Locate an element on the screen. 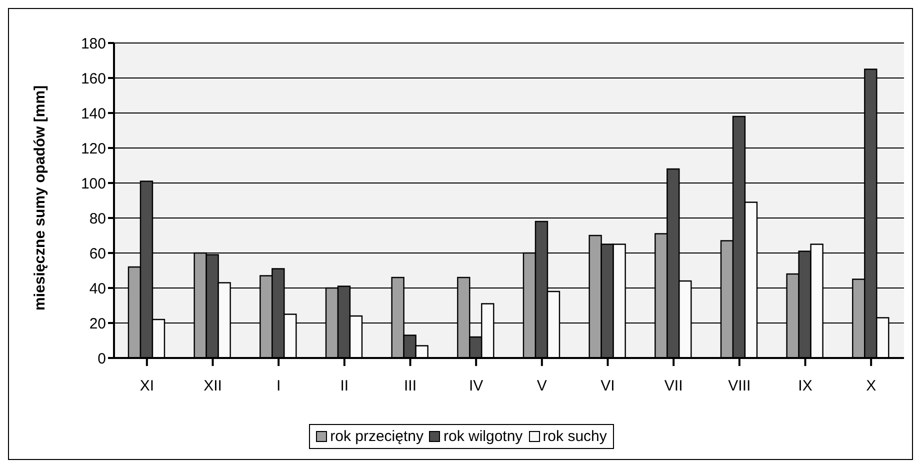 The width and height of the screenshot is (923, 470). y-tick-label: 0 is located at coordinates (102, 359).